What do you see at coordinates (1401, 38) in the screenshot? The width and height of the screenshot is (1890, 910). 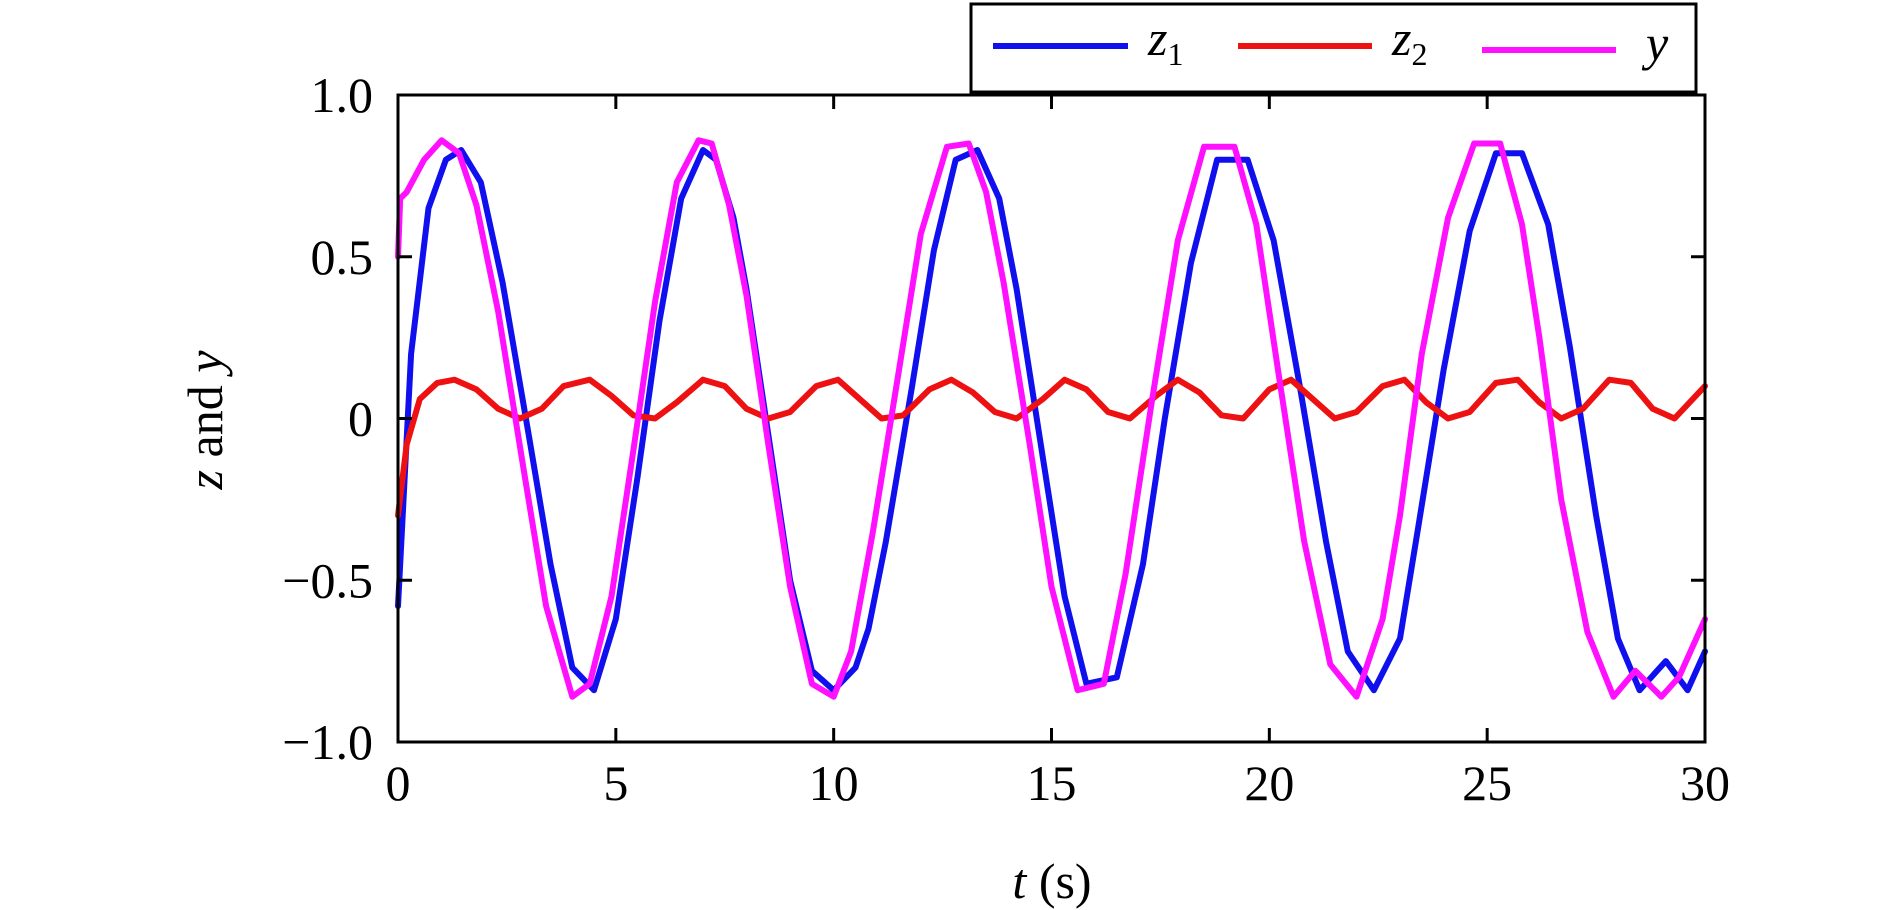 I see `legend-label-z2-base: z` at bounding box center [1401, 38].